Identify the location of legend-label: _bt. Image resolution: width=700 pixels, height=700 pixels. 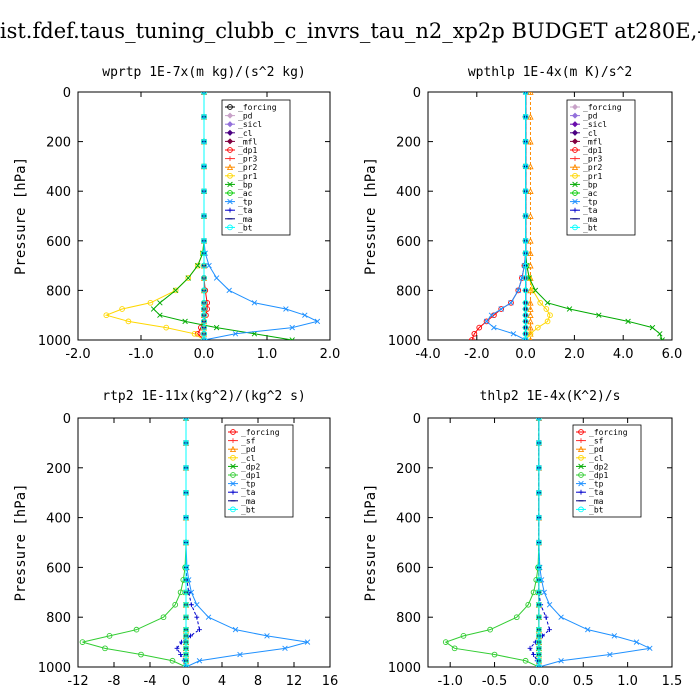
(248, 509).